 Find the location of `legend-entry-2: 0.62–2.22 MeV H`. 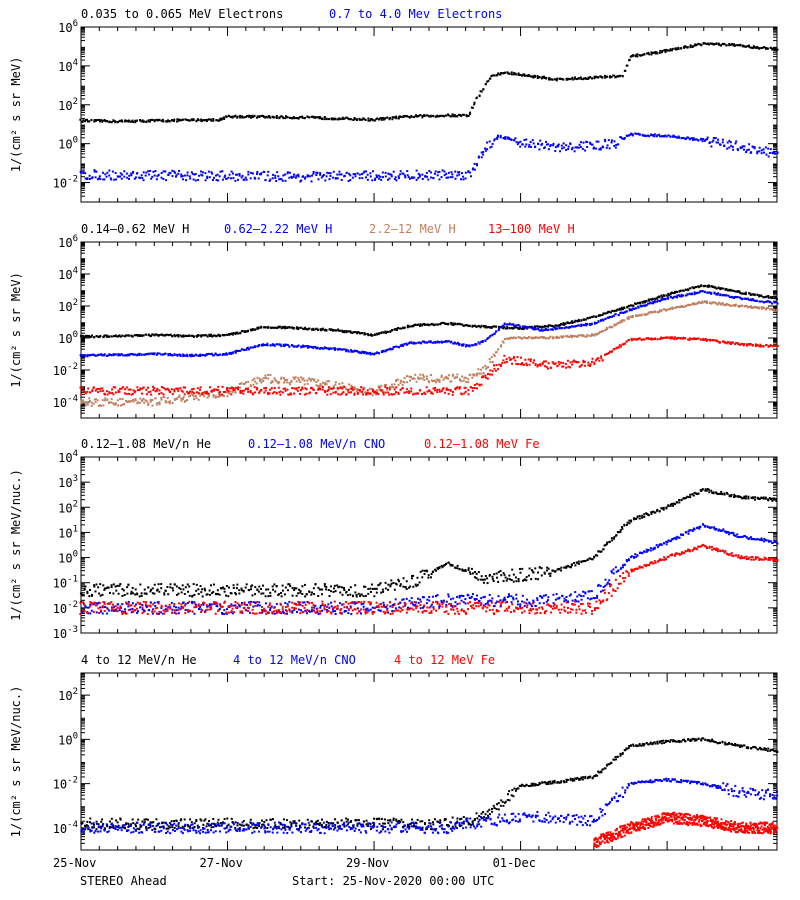

legend-entry-2: 0.62–2.22 MeV H is located at coordinates (278, 229).